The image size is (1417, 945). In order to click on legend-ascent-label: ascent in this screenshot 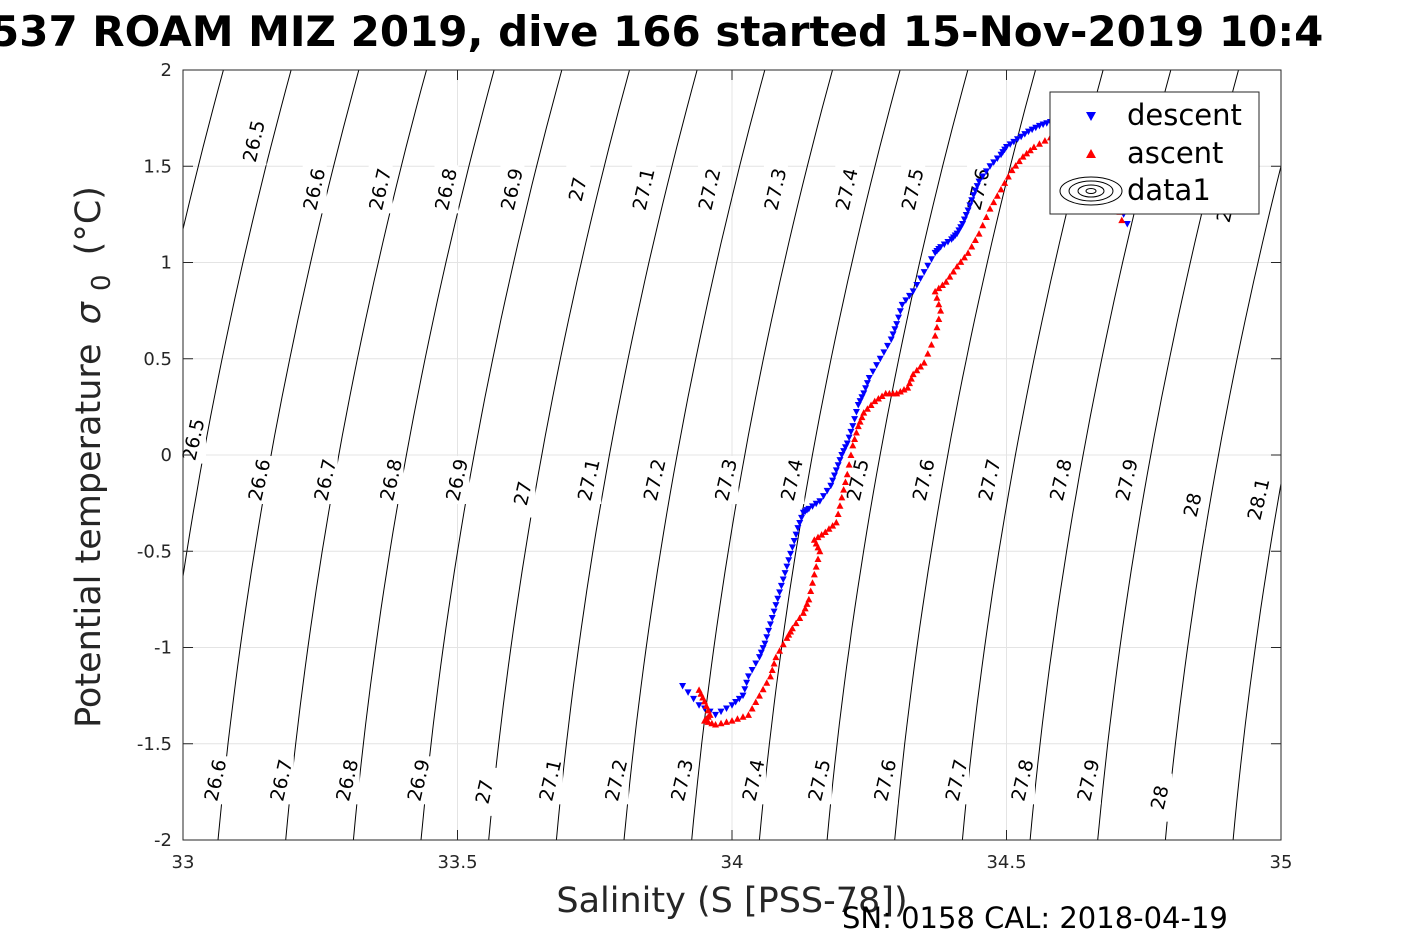, I will do `click(1175, 153)`.